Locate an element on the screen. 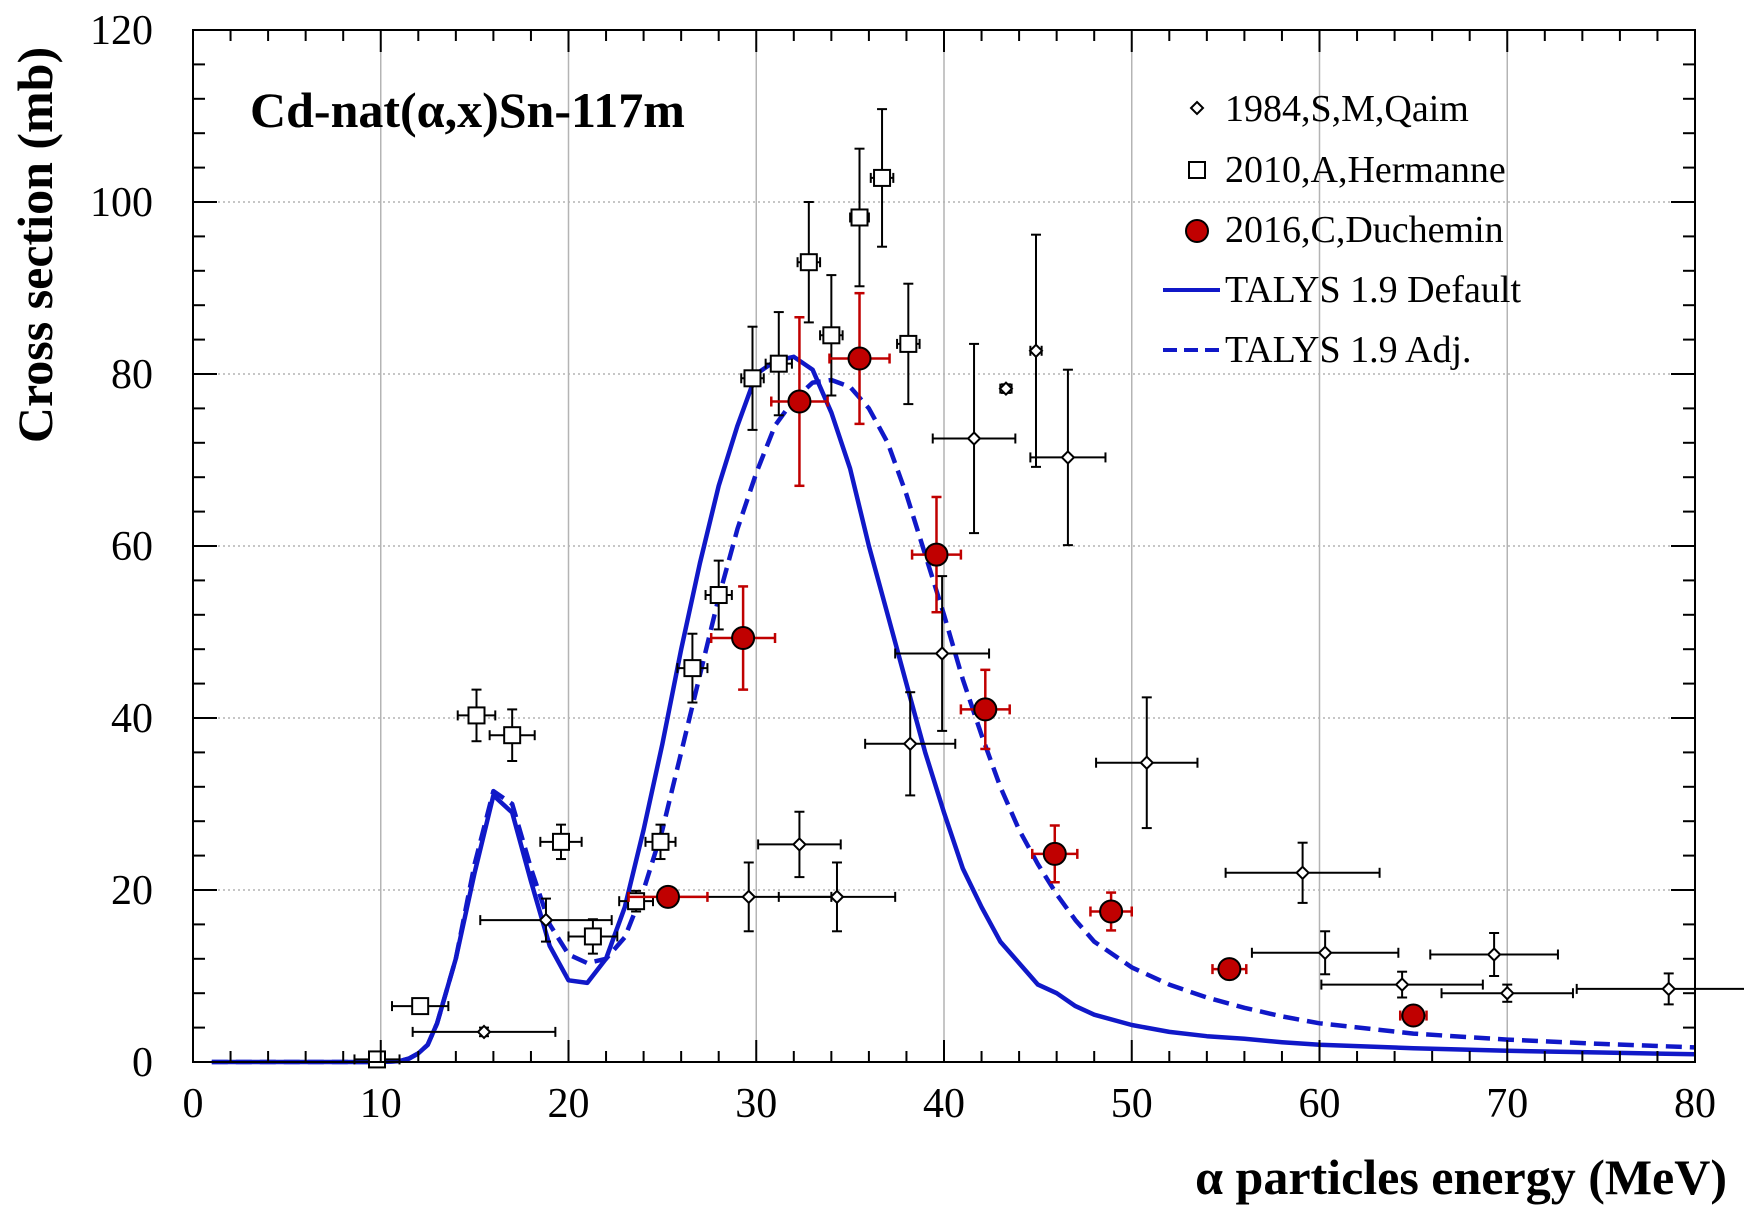 The height and width of the screenshot is (1205, 1744). legend-item-talys-adj: TALYS 1.9 Adj. is located at coordinates (1317, 350).